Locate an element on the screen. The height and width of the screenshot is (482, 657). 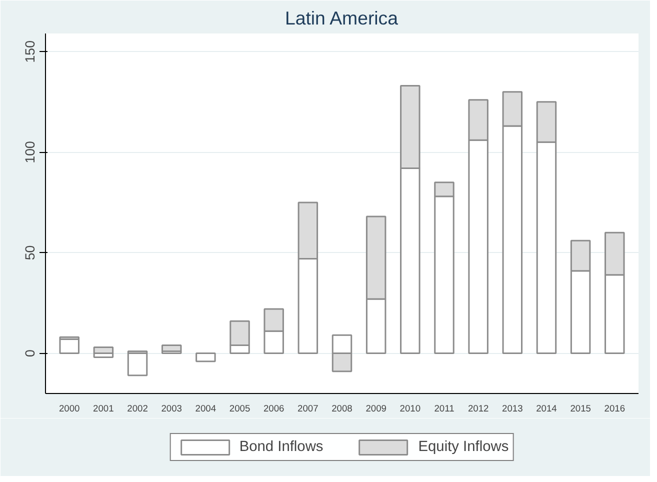
x-tick-label: 2012 is located at coordinates (478, 409).